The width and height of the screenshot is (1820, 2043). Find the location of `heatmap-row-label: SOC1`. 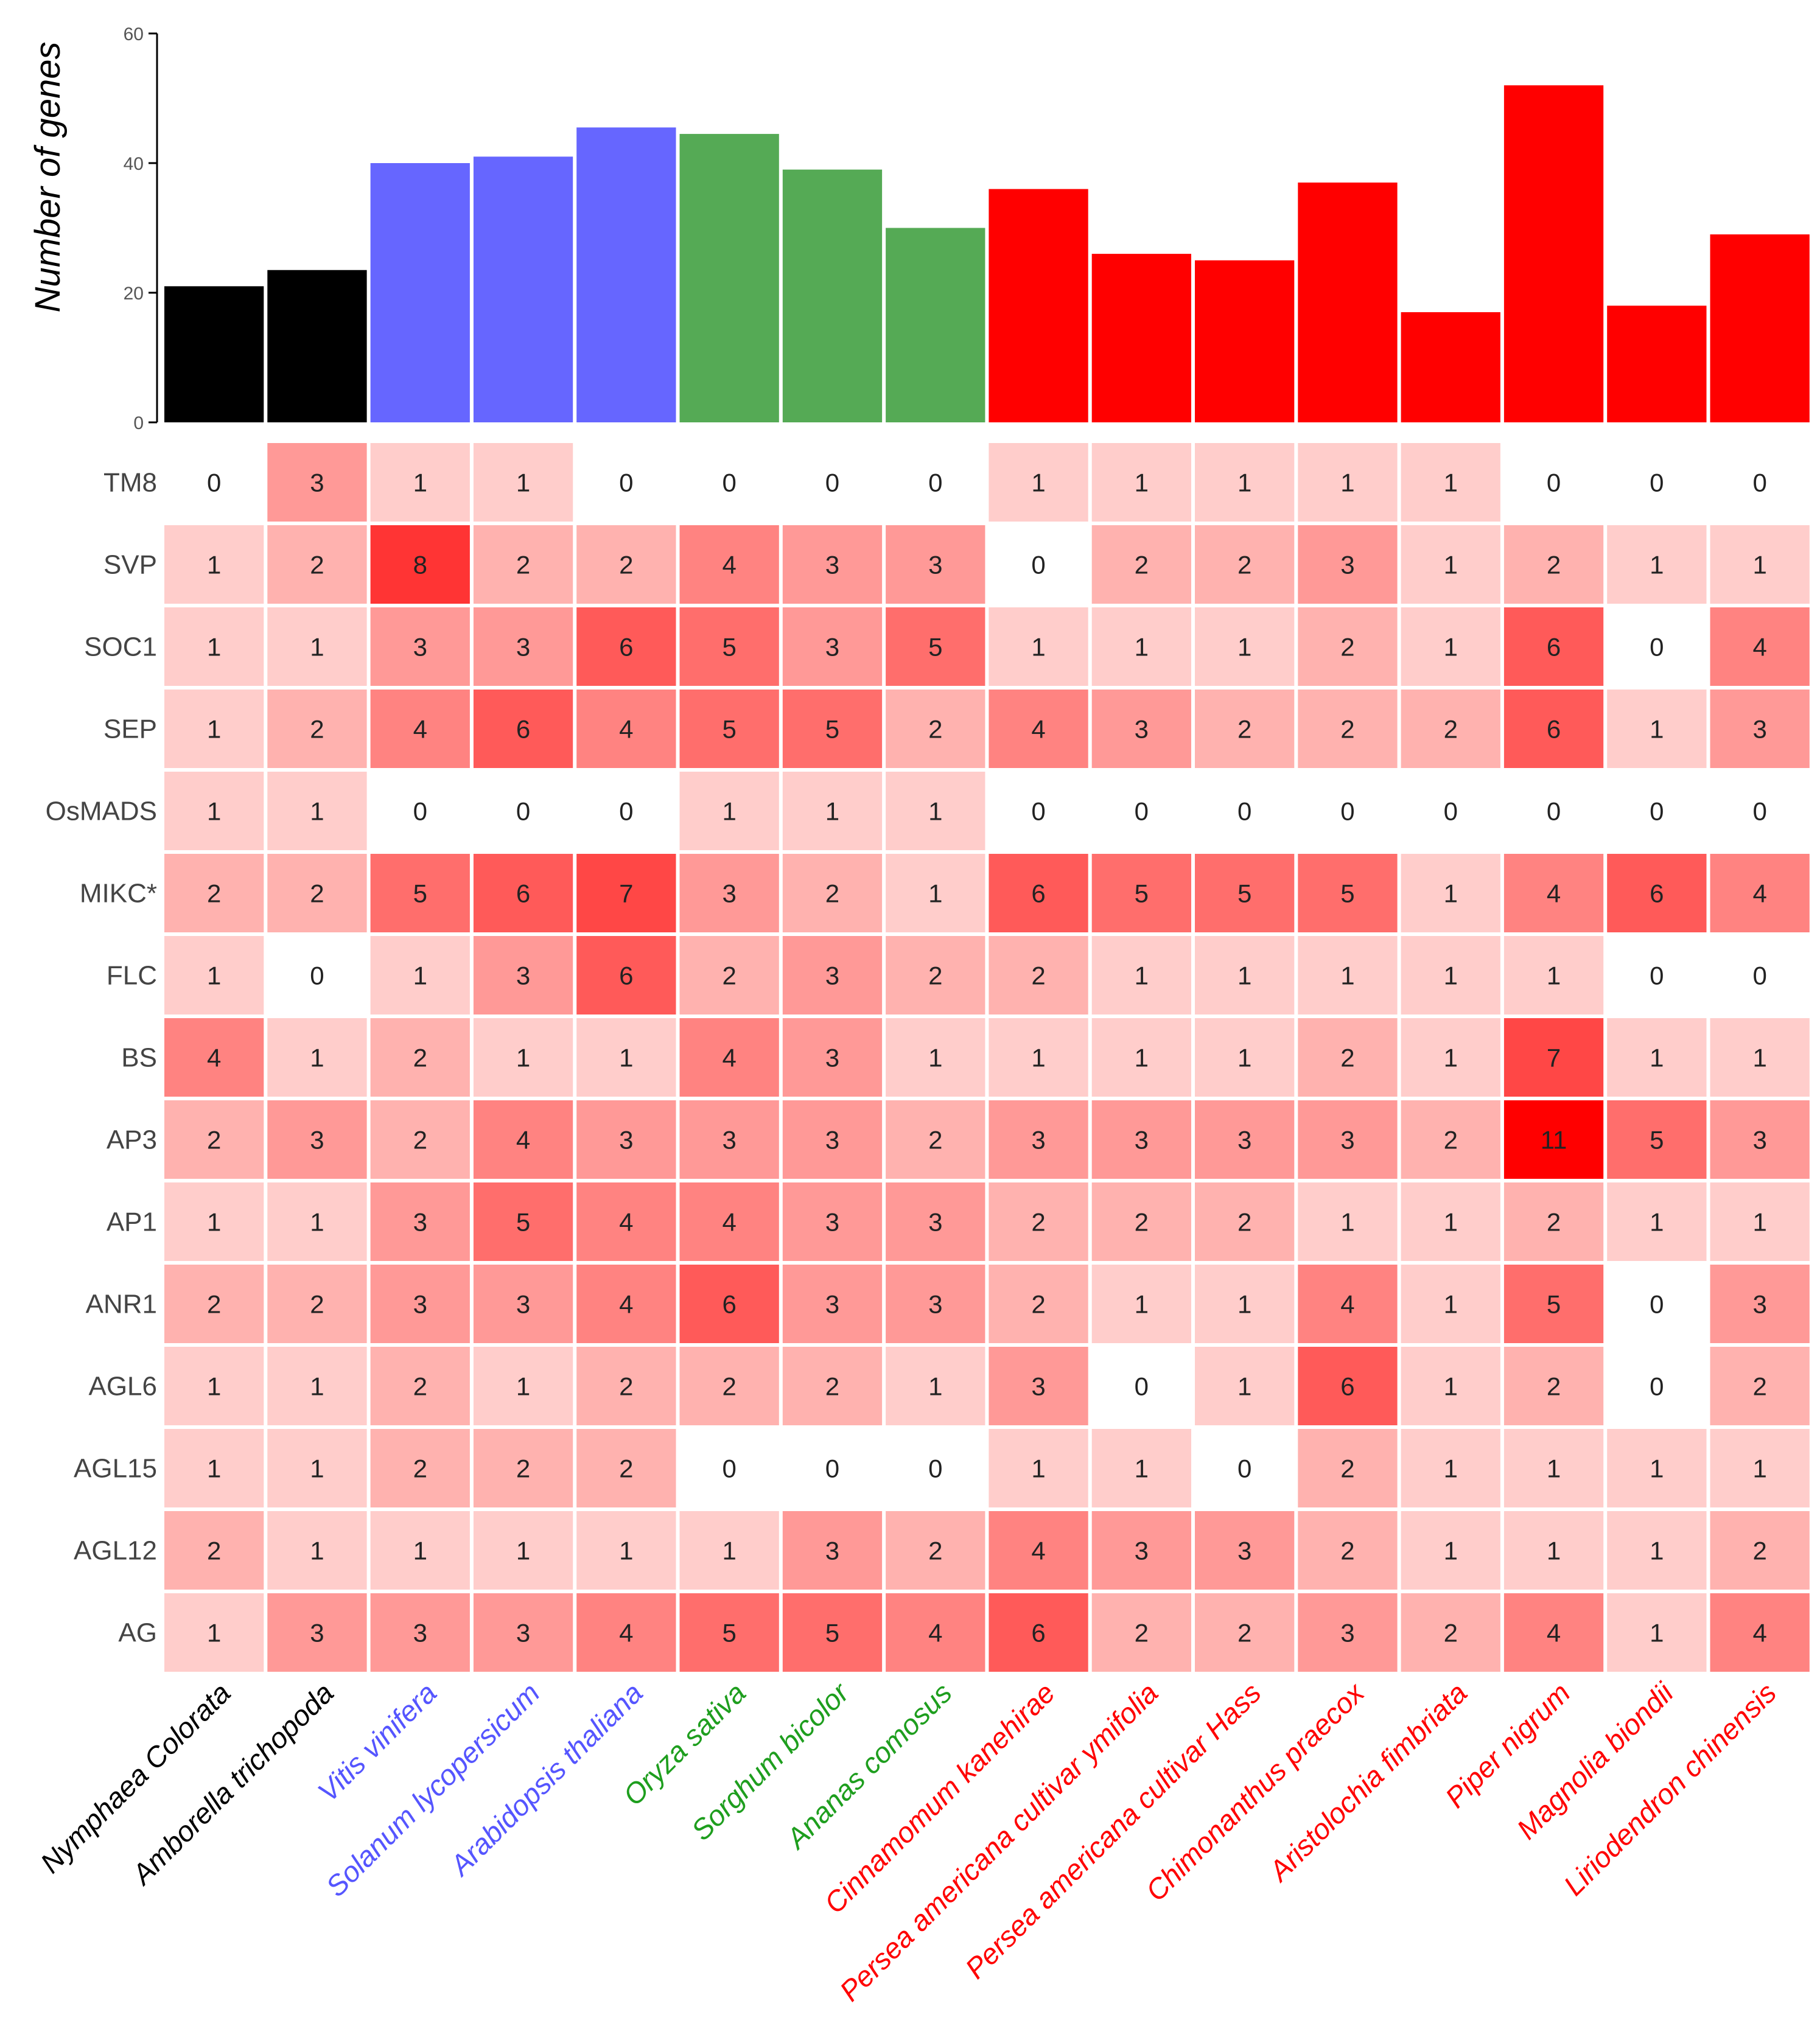

heatmap-row-label: SOC1 is located at coordinates (120, 647).